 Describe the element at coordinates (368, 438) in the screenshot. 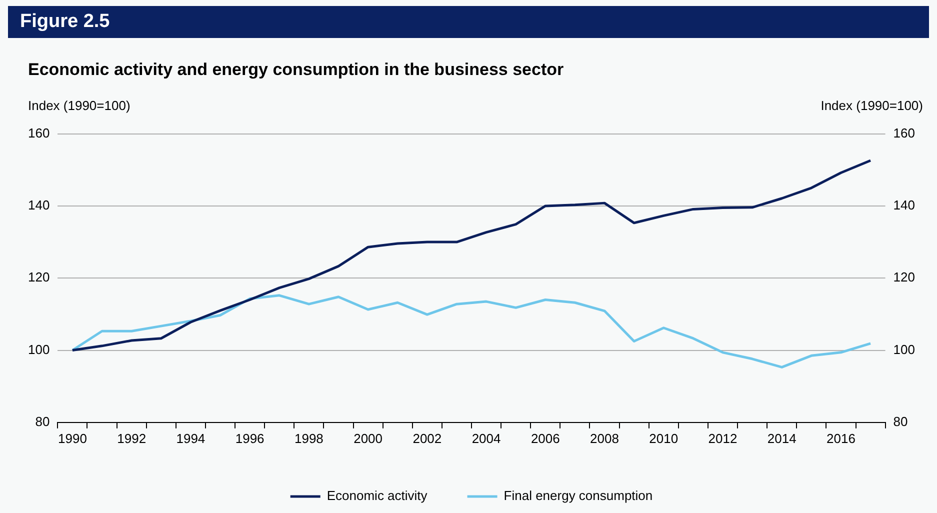

I see `x-tick-label: 2000` at that location.